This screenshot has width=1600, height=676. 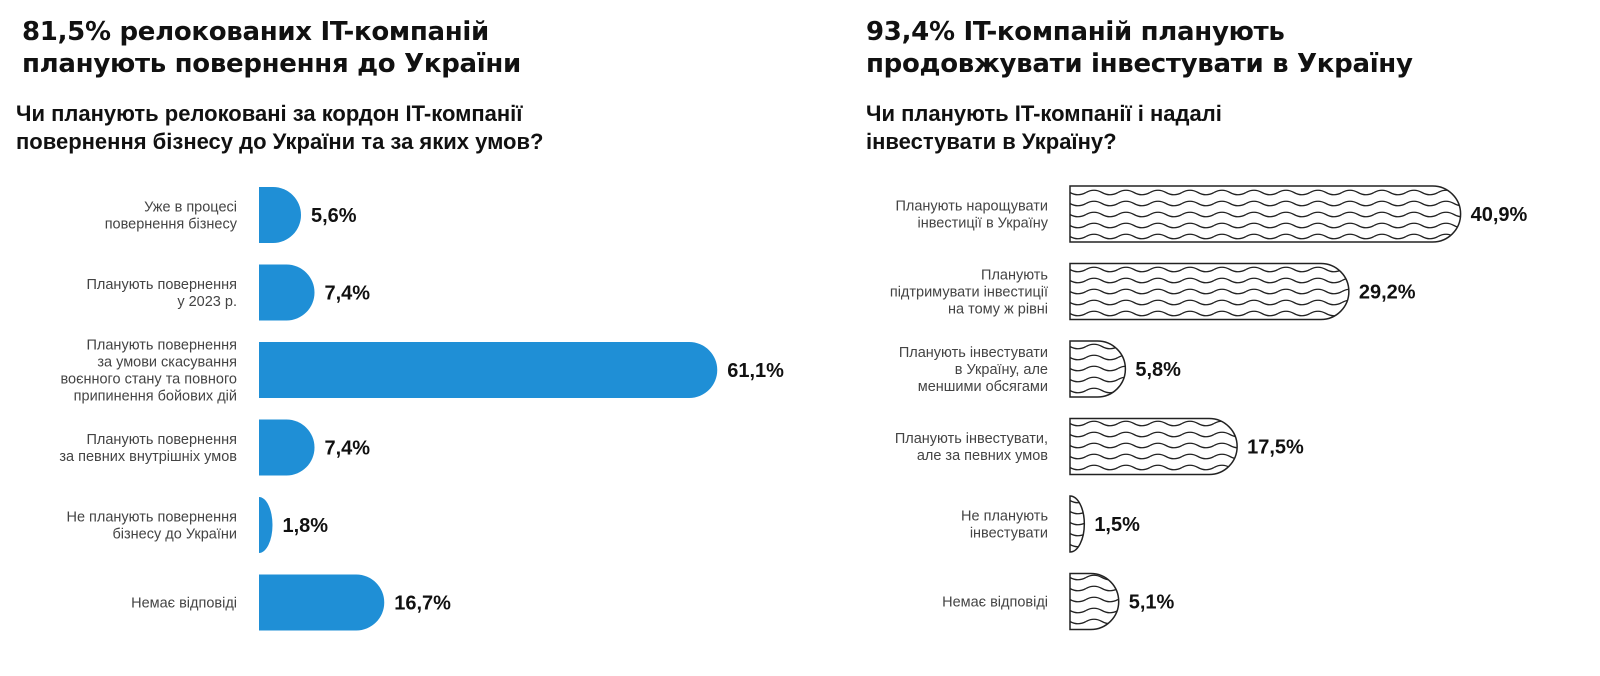 What do you see at coordinates (998, 310) in the screenshot?
I see `category-label-line: на тому ж рівні` at bounding box center [998, 310].